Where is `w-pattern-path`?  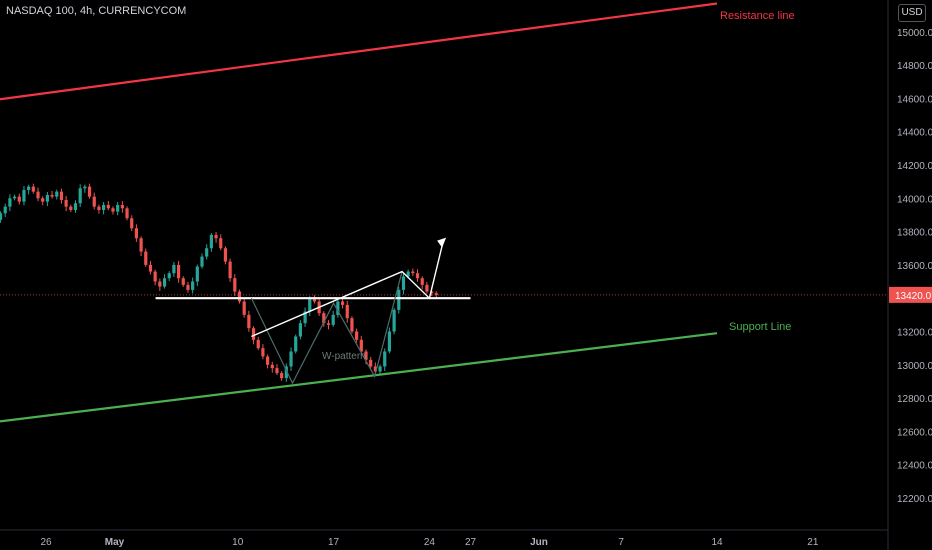
w-pattern-path is located at coordinates (326, 328).